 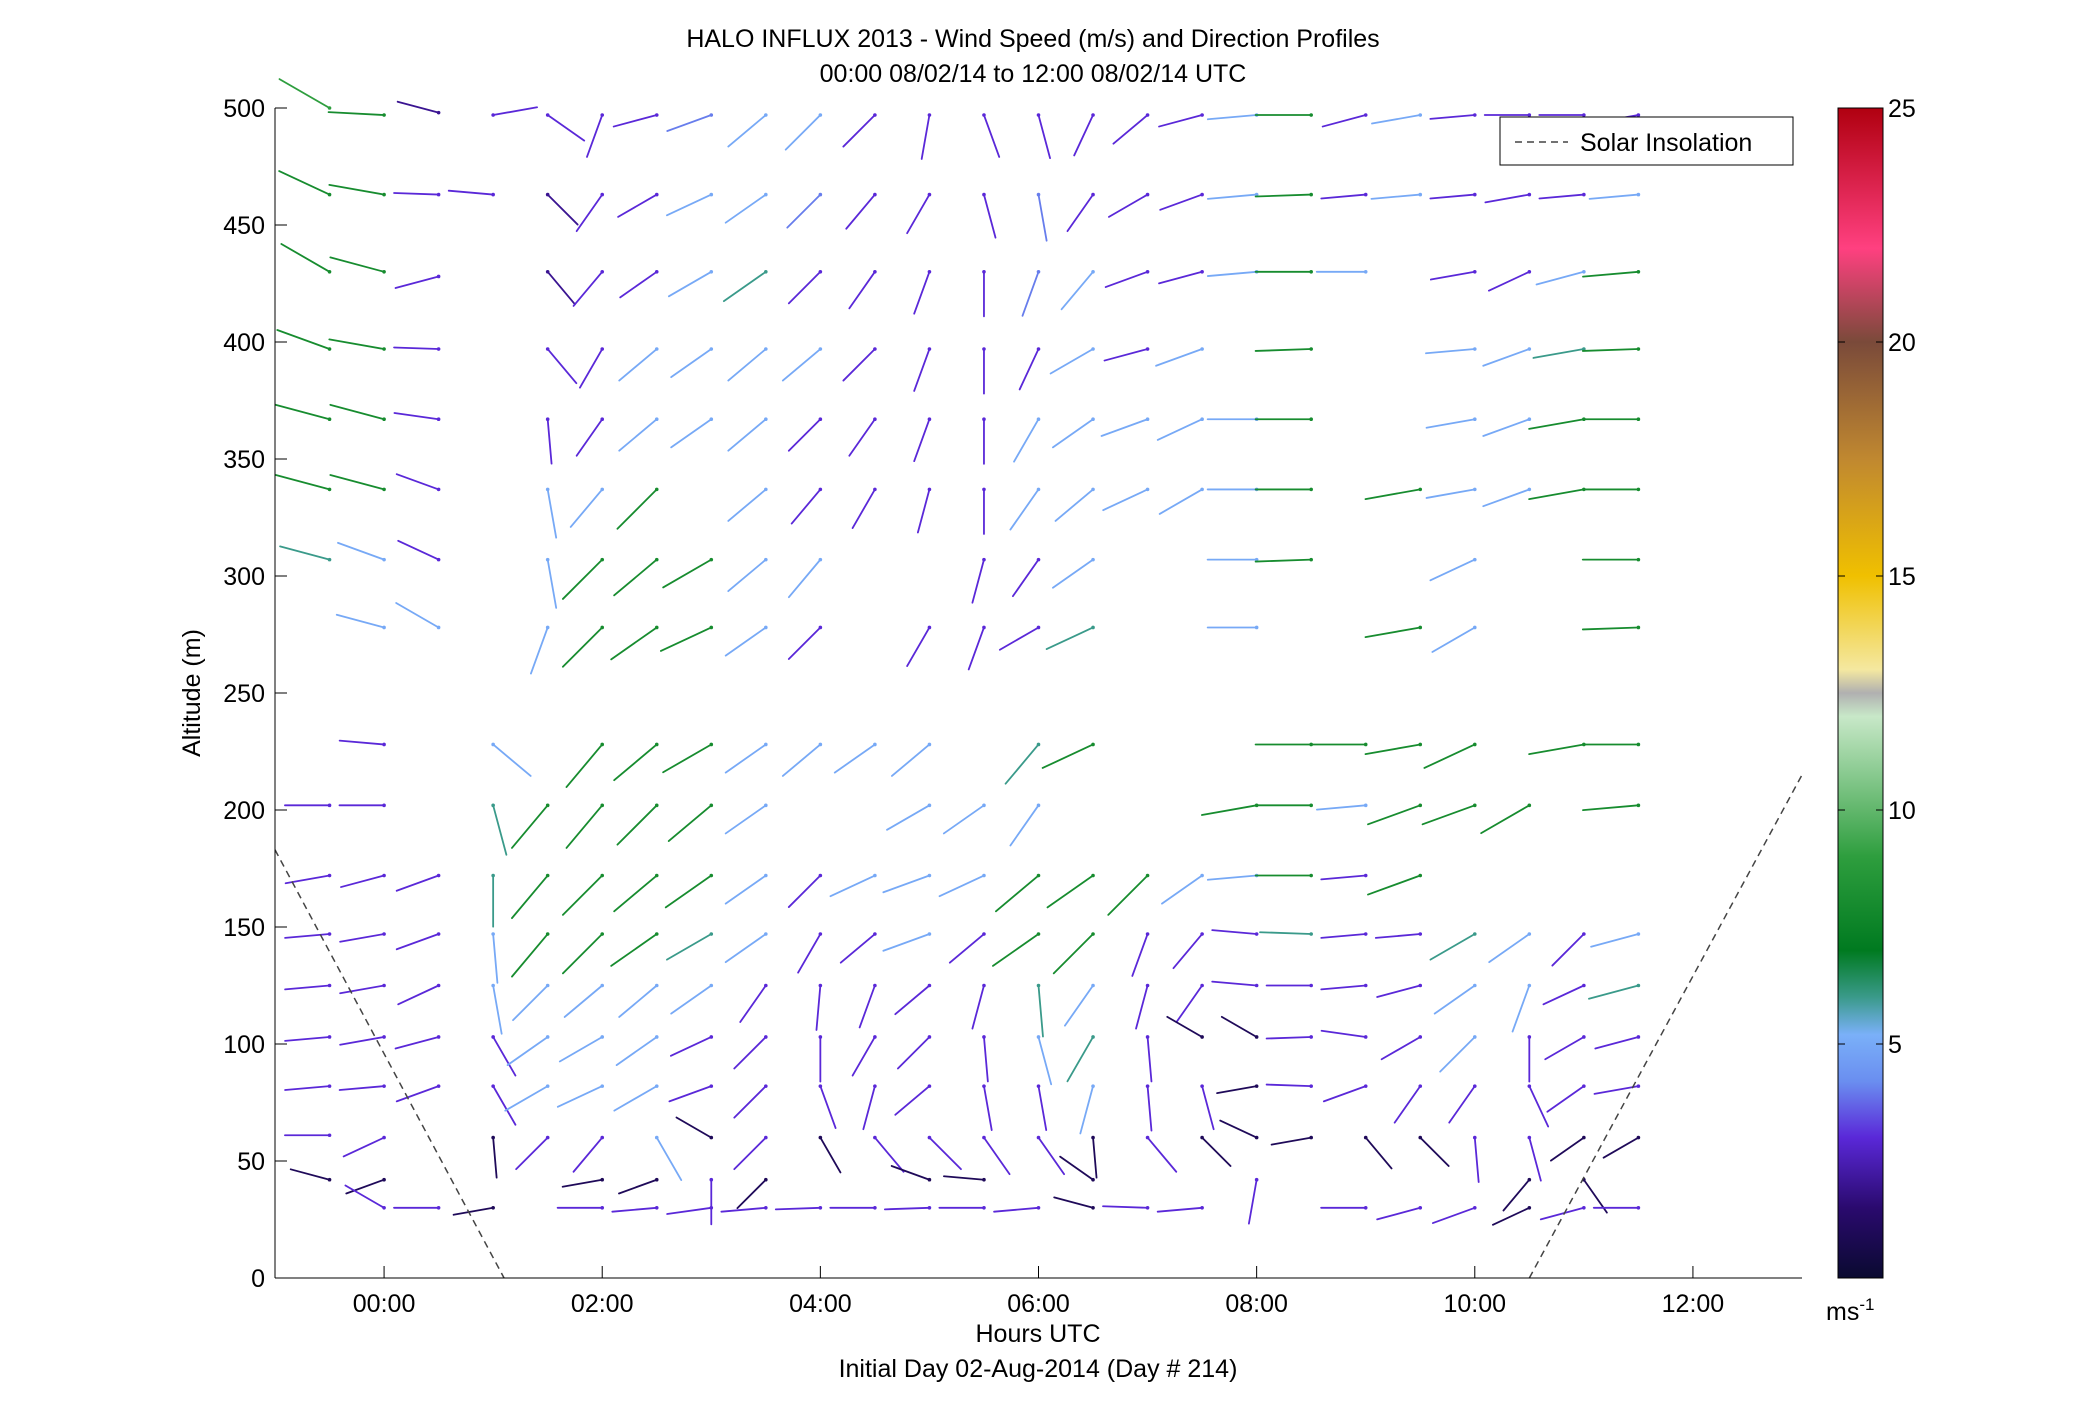 I want to click on colorbar: 5 10 15 20 25 ms-1, so click(x=1871, y=710).